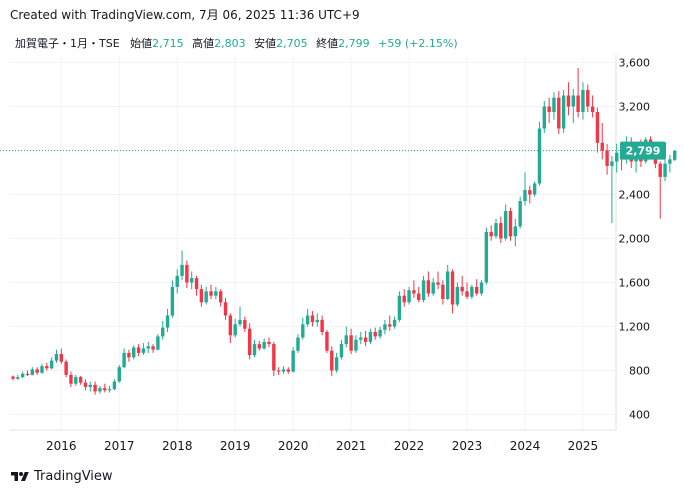 The image size is (684, 495). Describe the element at coordinates (635, 107) in the screenshot. I see `y-tick-label: 3,200` at that location.